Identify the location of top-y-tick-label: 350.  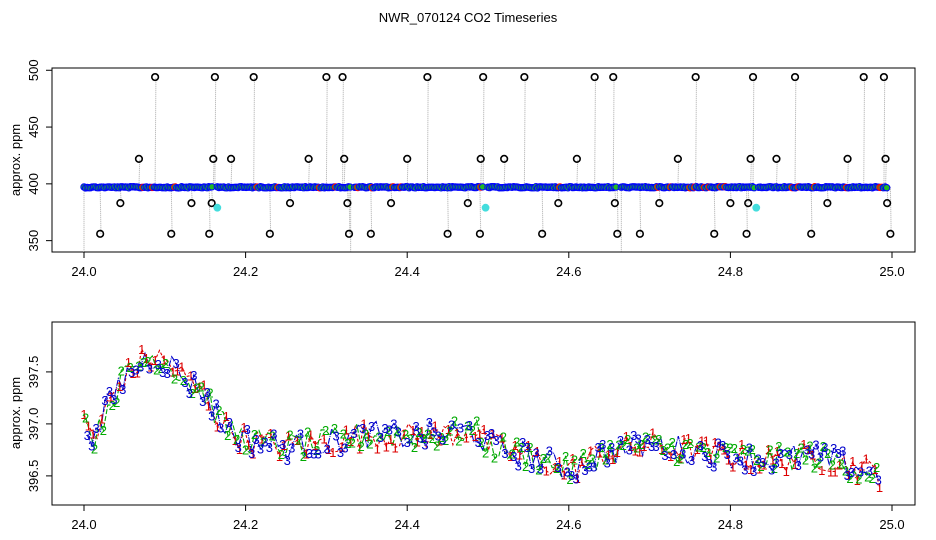
(33, 241).